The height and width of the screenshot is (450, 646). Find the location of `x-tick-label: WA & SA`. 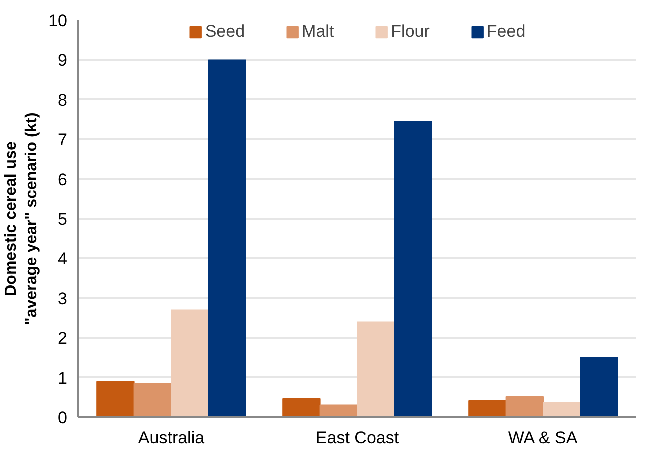

x-tick-label: WA & SA is located at coordinates (543, 438).